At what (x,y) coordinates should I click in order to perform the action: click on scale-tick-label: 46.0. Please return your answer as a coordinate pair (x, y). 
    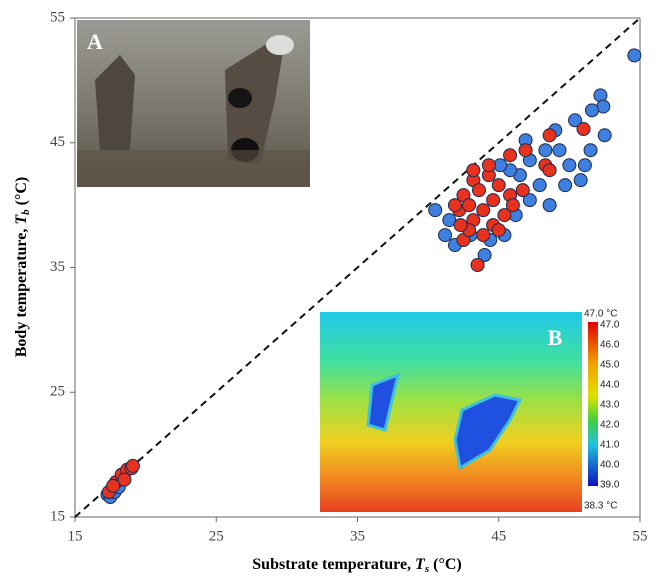
    Looking at the image, I should click on (610, 345).